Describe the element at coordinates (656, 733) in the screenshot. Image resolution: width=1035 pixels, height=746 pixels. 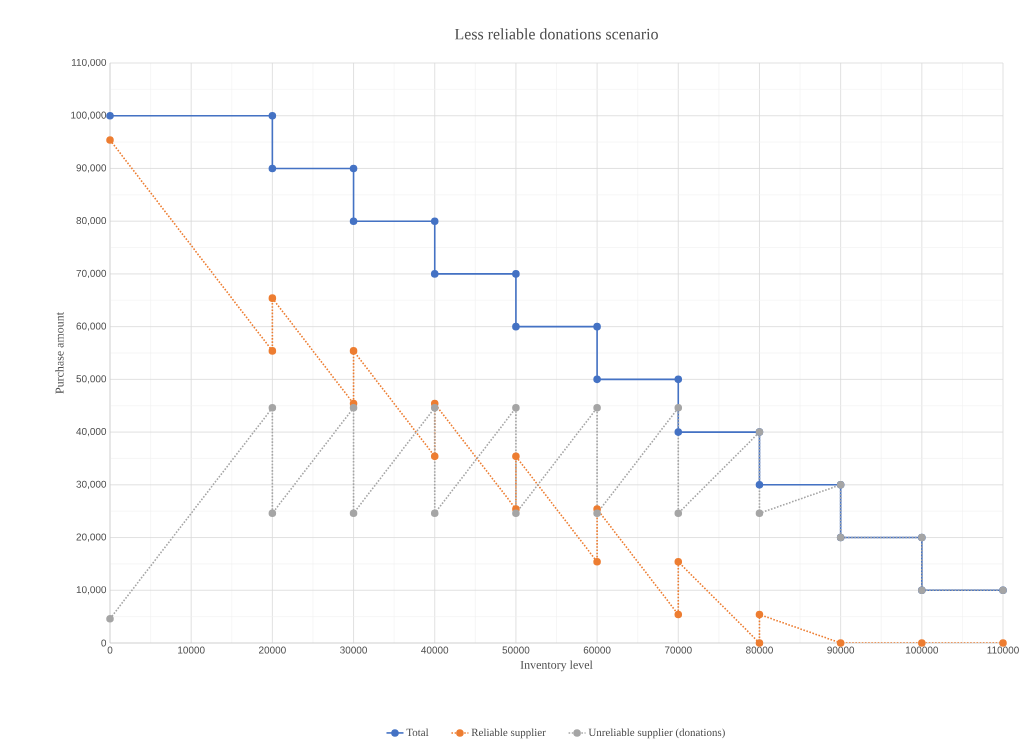
I see `legend-label: Unreliable supplier (donations)` at that location.